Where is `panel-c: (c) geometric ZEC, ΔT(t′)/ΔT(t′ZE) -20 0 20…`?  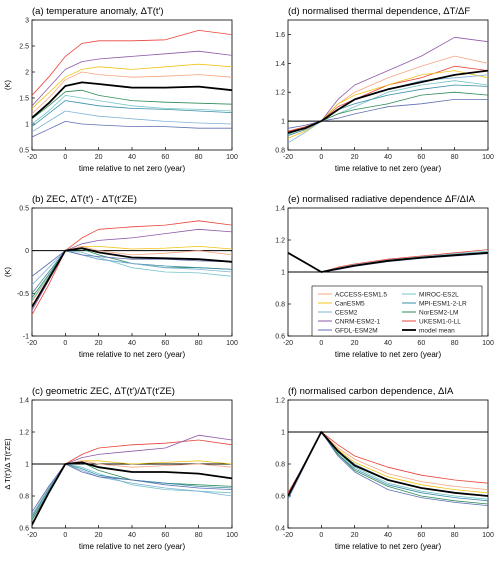
panel-c: (c) geometric ZEC, ΔT(t′)/ΔT(t′ZE) -20 0 20… is located at coordinates (120, 468).